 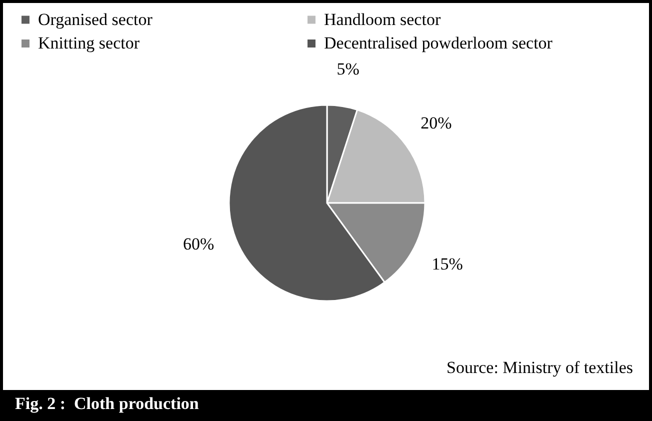 What do you see at coordinates (89, 43) in the screenshot?
I see `legend-label: Knitting sector` at bounding box center [89, 43].